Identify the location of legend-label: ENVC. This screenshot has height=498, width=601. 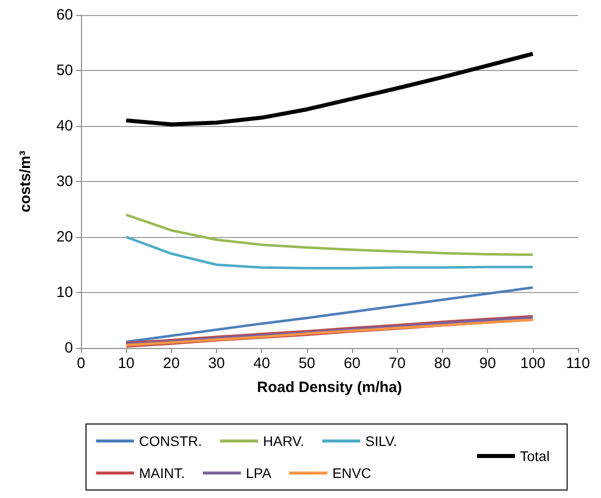
(352, 473).